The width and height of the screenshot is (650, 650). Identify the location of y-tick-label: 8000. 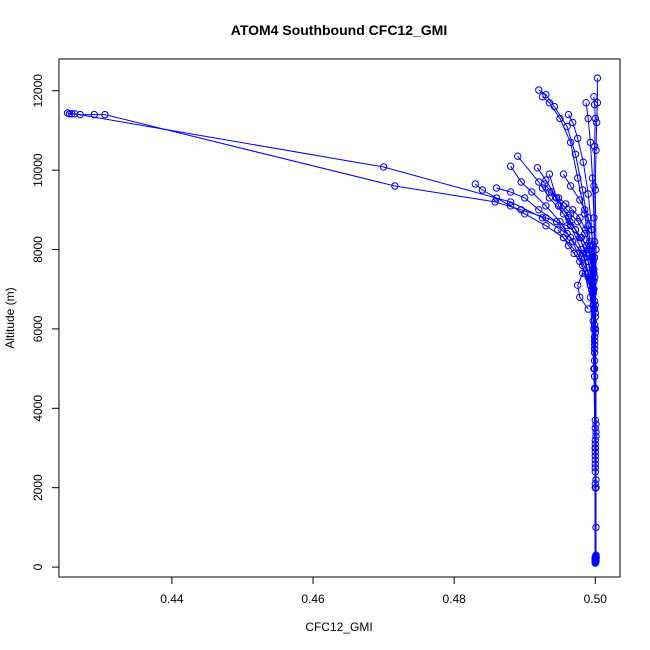
(38, 249).